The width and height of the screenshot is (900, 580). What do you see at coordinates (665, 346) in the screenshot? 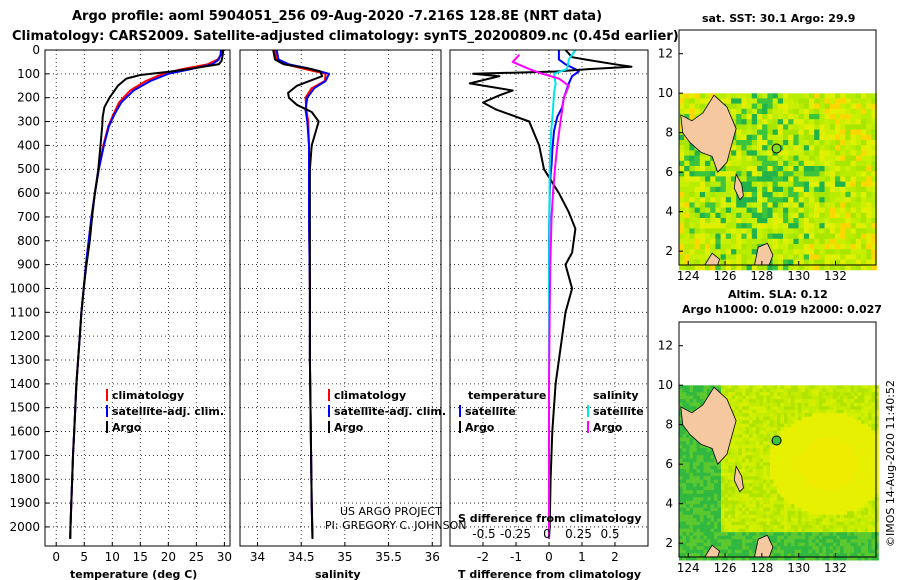
I see `latitude-tick-label: 12` at bounding box center [665, 346].